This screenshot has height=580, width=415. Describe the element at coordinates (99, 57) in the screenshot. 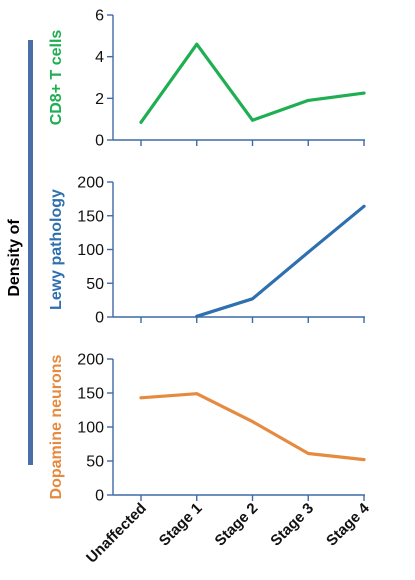

I see `y-tick-label: 4` at that location.